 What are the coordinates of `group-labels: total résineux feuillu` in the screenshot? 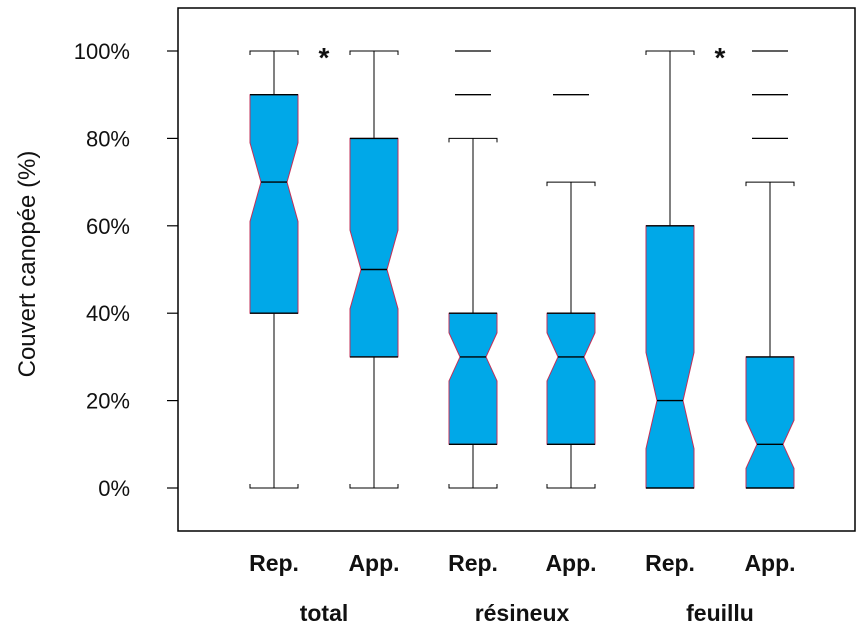 It's located at (527, 613).